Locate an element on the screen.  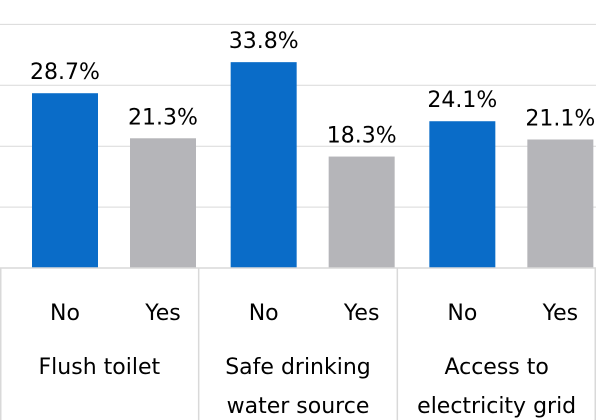
group-label-1-line-1: water source is located at coordinates (298, 406).